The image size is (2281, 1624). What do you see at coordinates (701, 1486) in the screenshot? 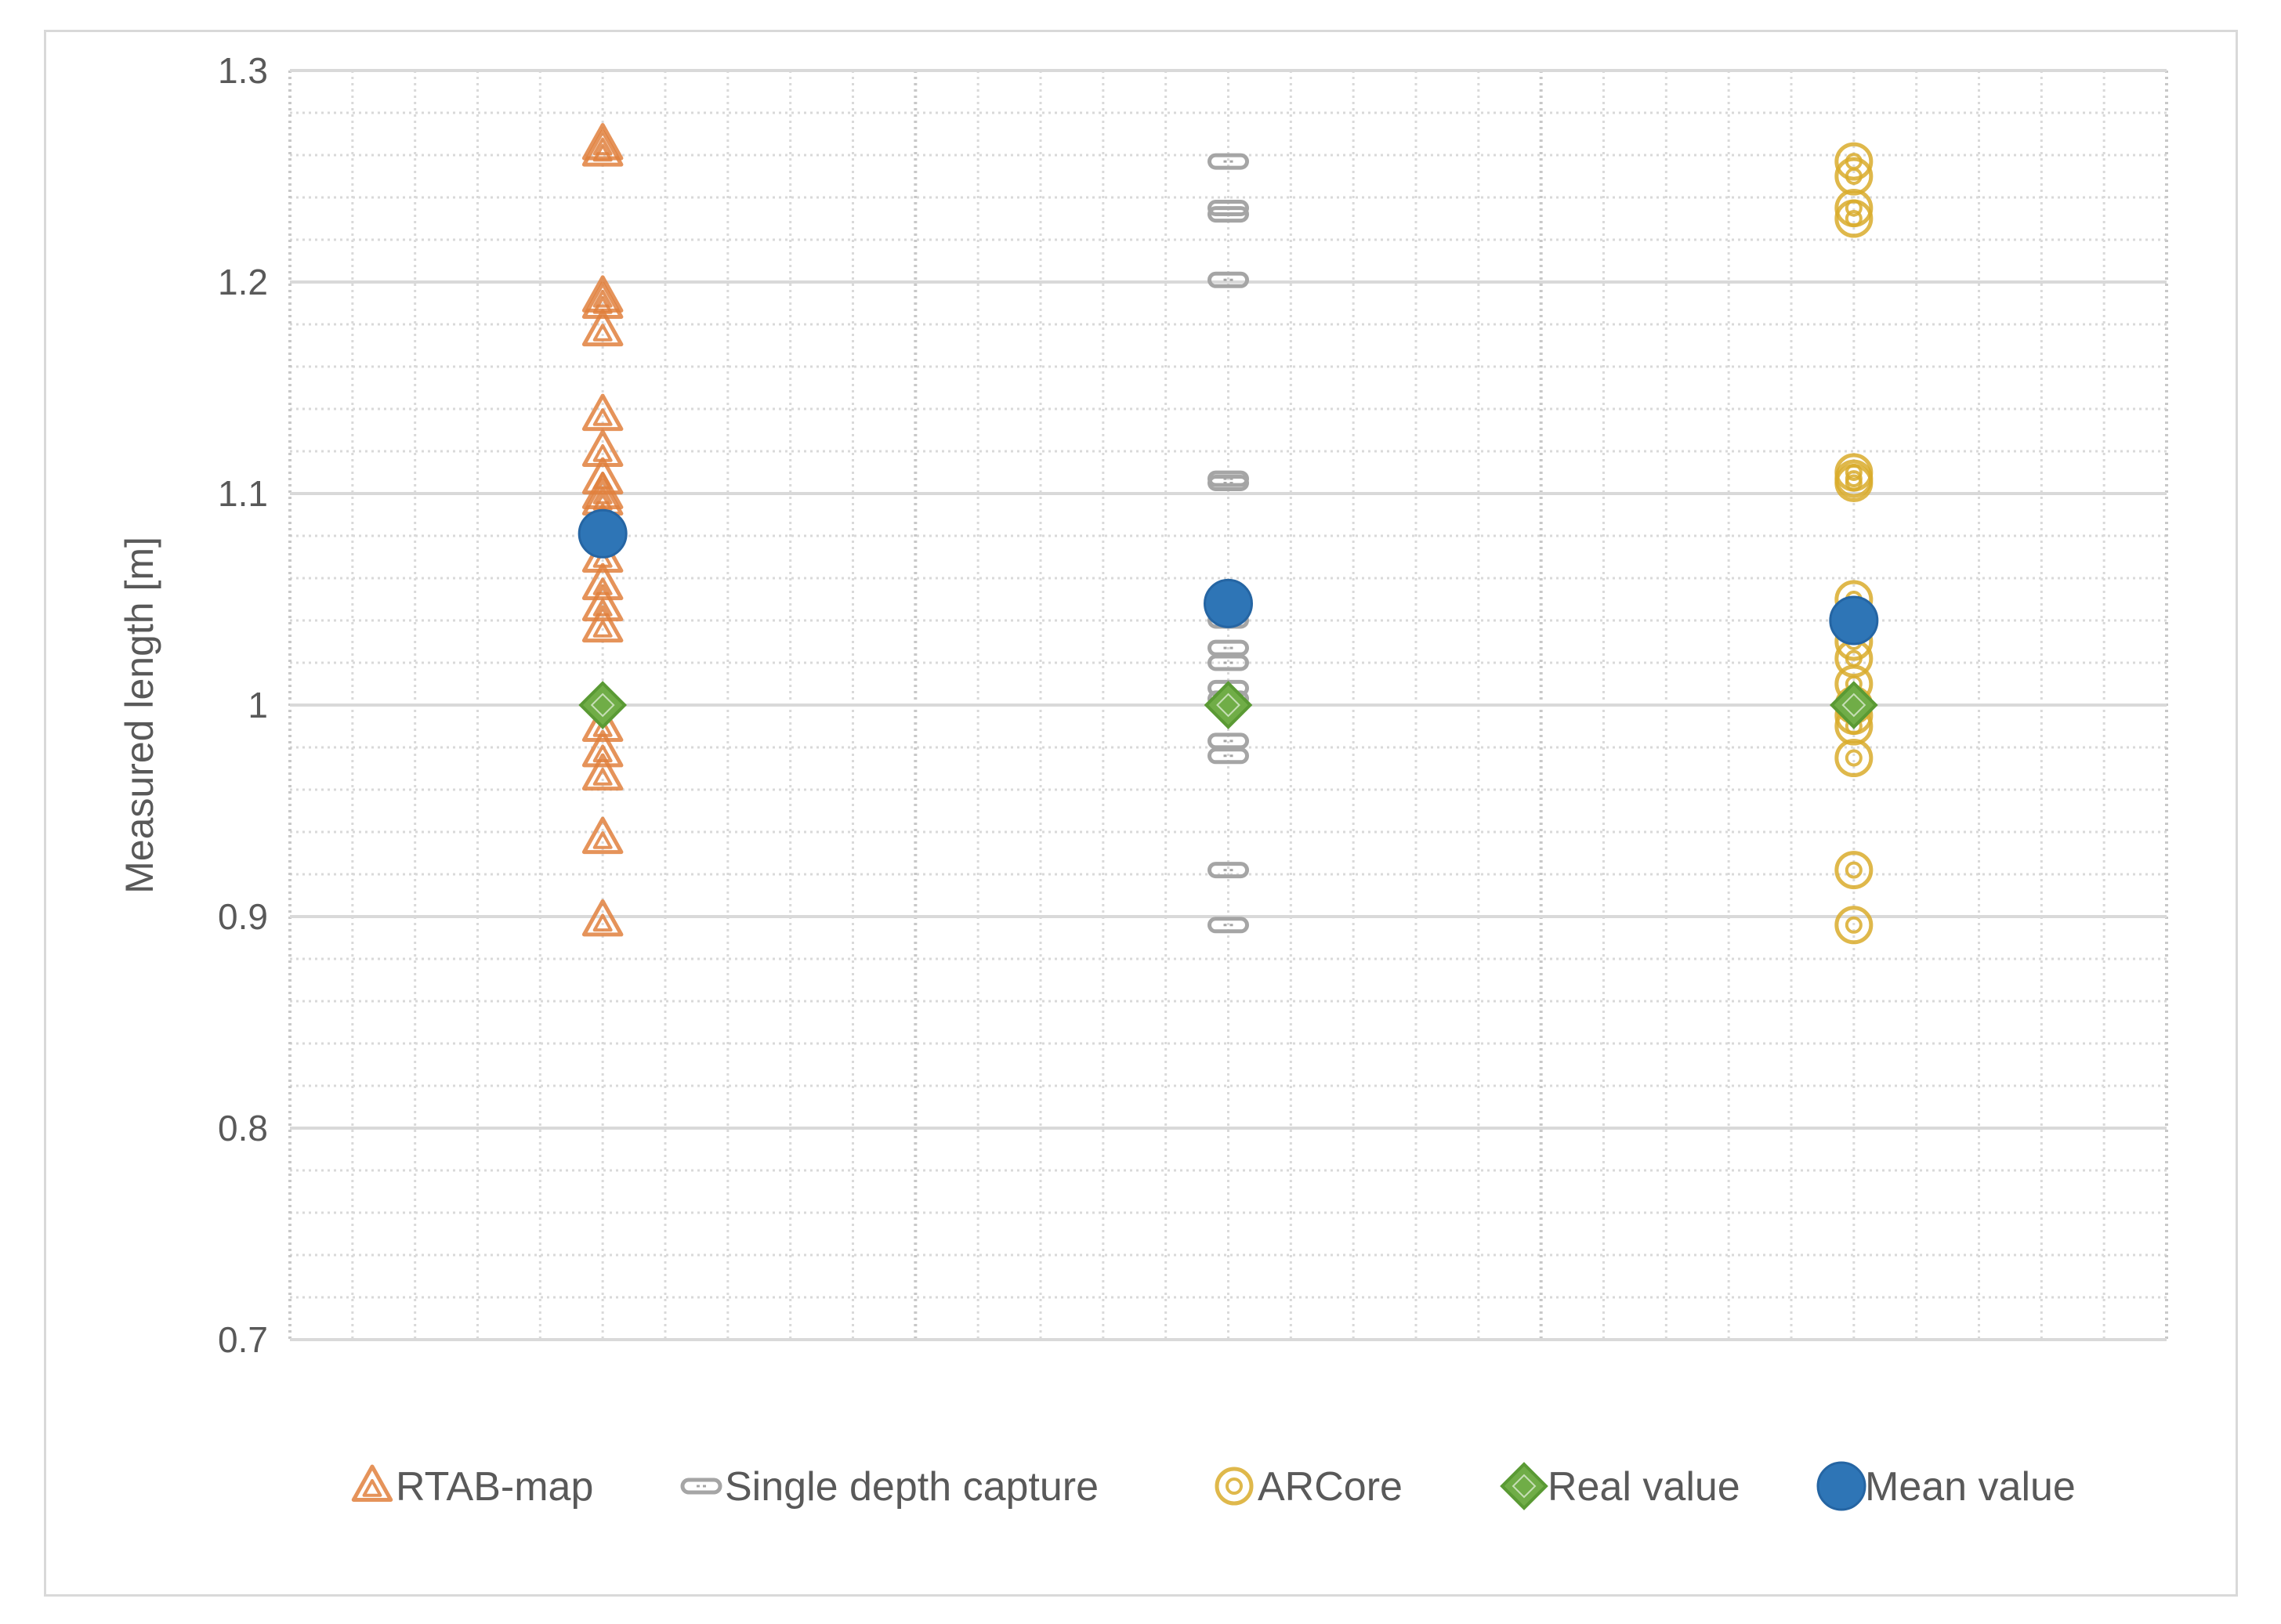
I see `legend-marker-dash` at bounding box center [701, 1486].